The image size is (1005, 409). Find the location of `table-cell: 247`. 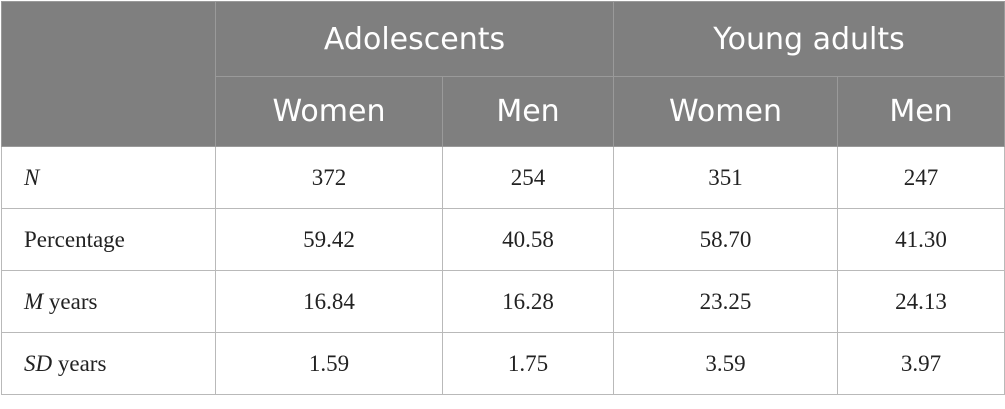

table-cell: 247 is located at coordinates (921, 177).